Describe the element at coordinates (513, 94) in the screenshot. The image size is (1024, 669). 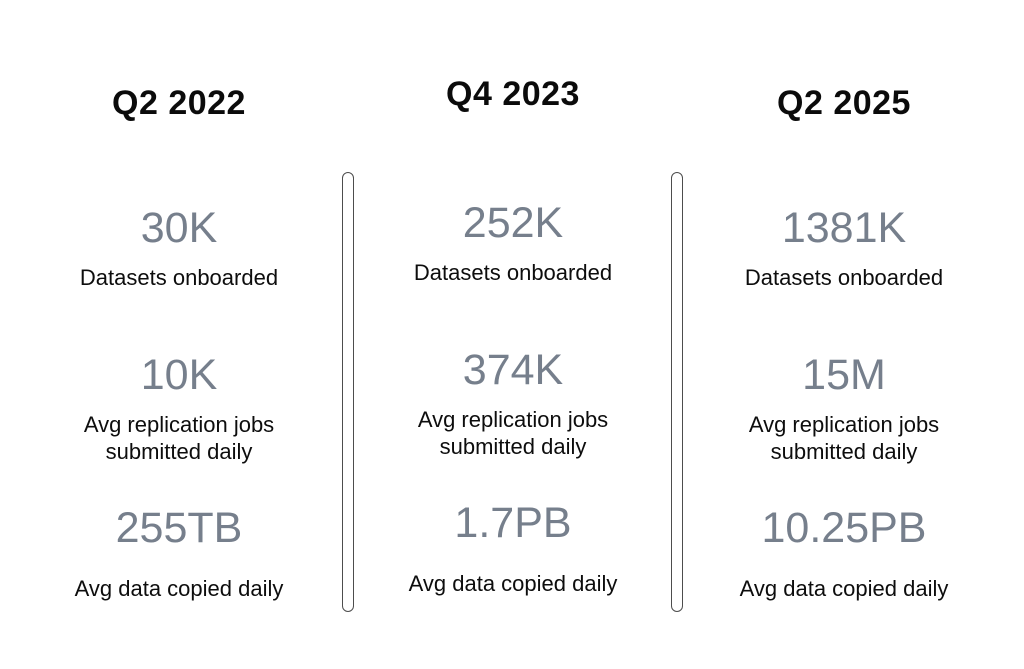
I see `column-title: Q4 2023` at that location.